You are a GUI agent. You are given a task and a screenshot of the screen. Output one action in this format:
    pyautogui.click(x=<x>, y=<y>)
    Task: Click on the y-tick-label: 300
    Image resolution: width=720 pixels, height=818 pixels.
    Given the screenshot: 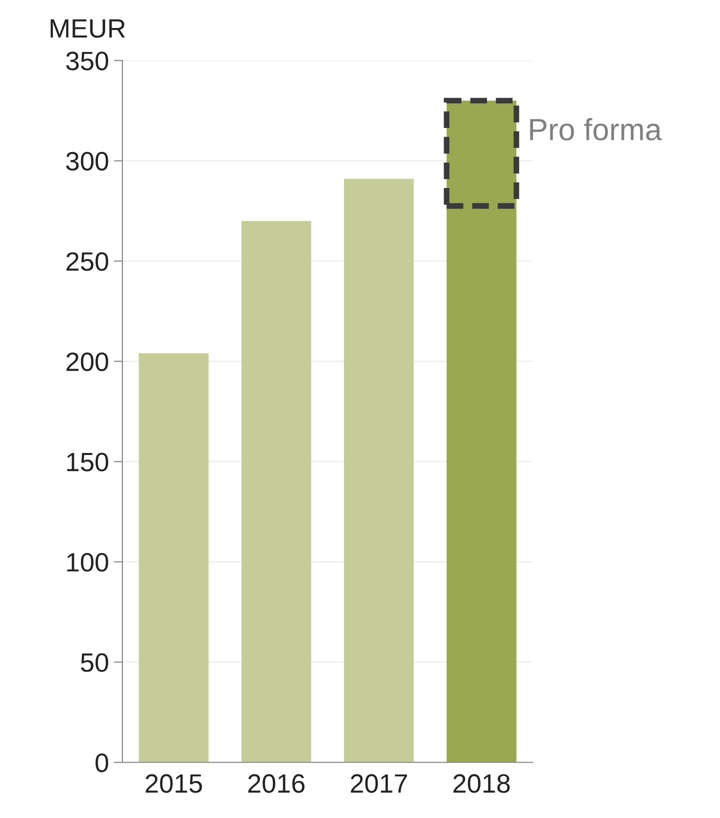 What is the action you would take?
    pyautogui.click(x=87, y=161)
    